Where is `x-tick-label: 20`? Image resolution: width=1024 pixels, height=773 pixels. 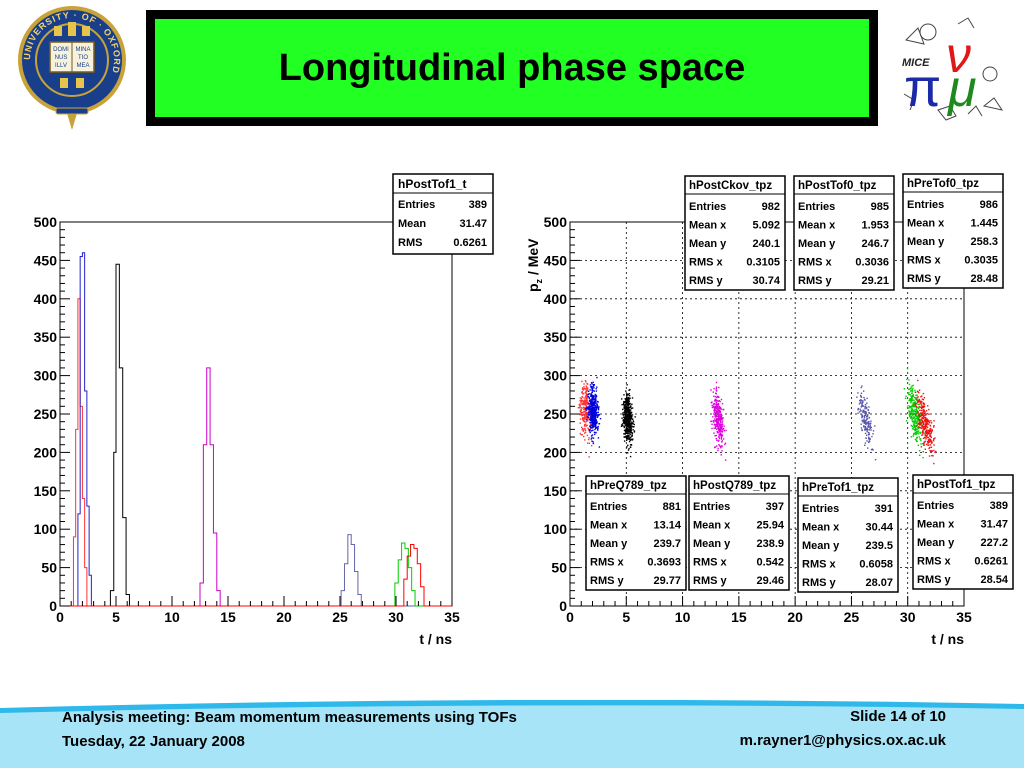
x-tick-label: 20 is located at coordinates (795, 617).